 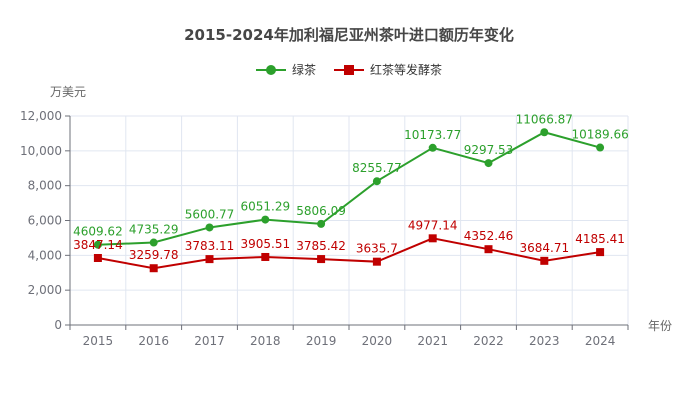 I want to click on data-label: 8255.77, so click(x=377, y=168).